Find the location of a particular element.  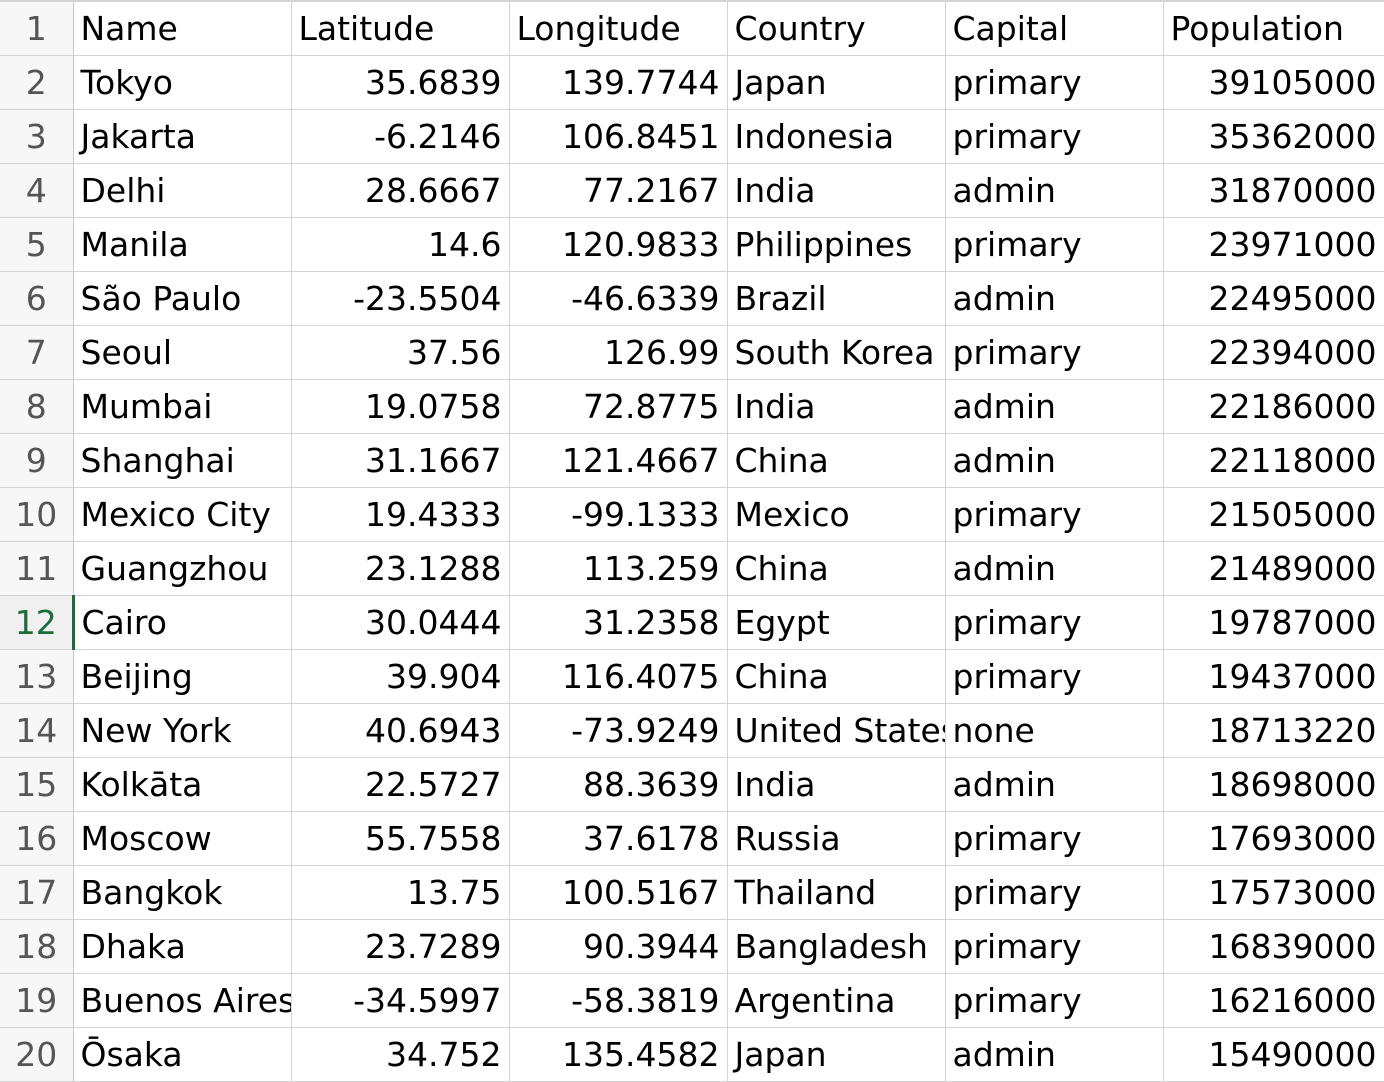

cell-latitude: 30.0444 is located at coordinates (400, 622).